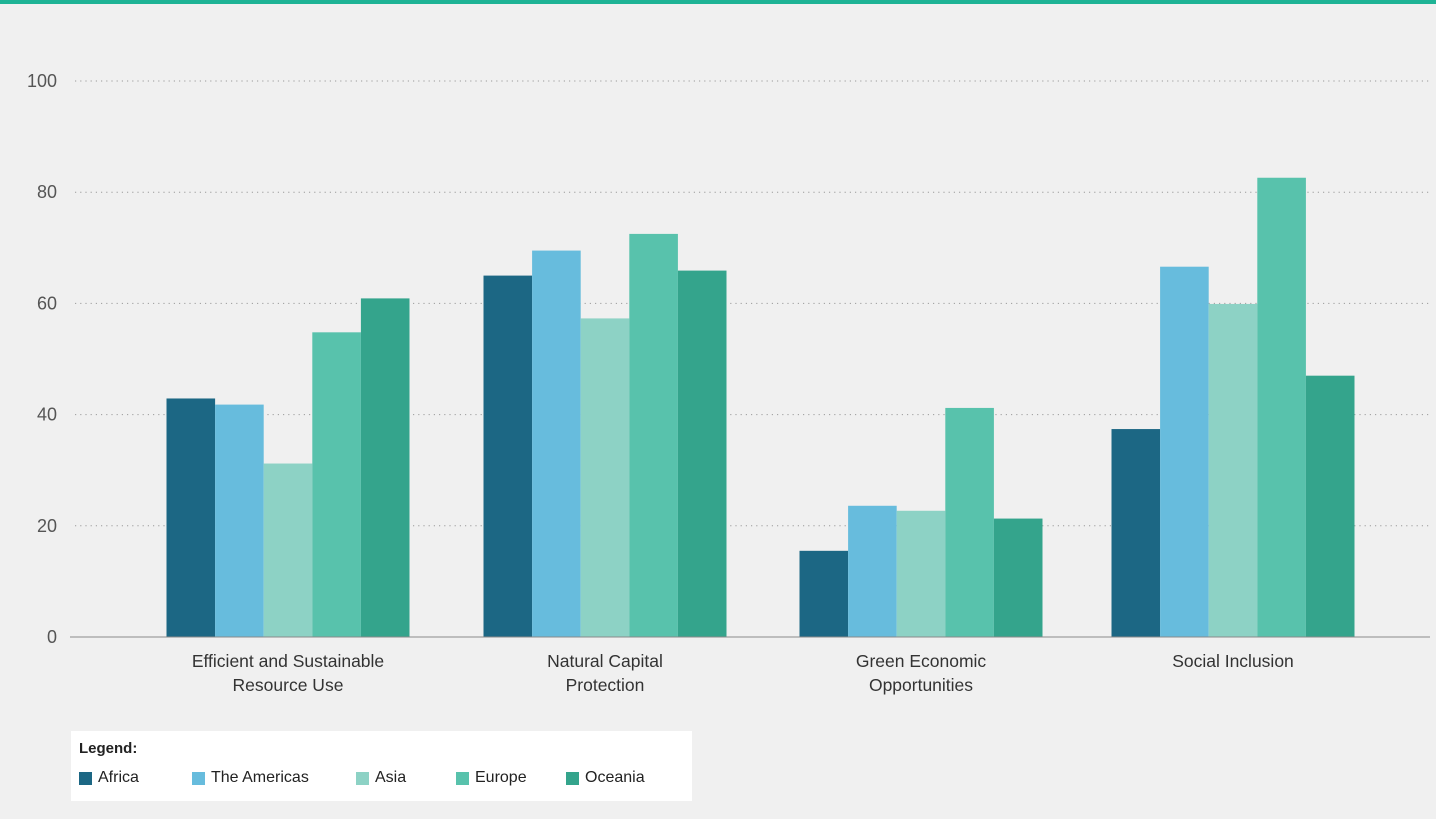 The image size is (1436, 819). I want to click on legend-label-oceania: Oceania, so click(615, 777).